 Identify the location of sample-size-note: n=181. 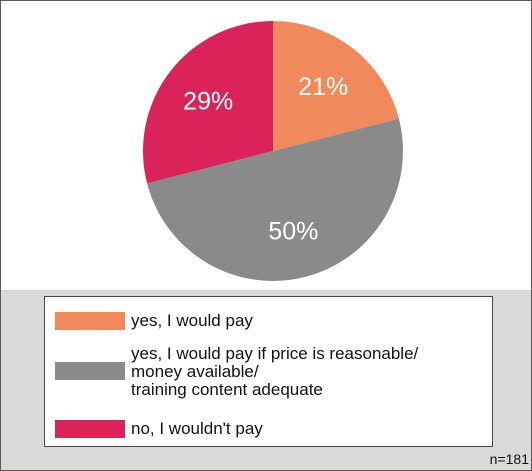
(509, 459).